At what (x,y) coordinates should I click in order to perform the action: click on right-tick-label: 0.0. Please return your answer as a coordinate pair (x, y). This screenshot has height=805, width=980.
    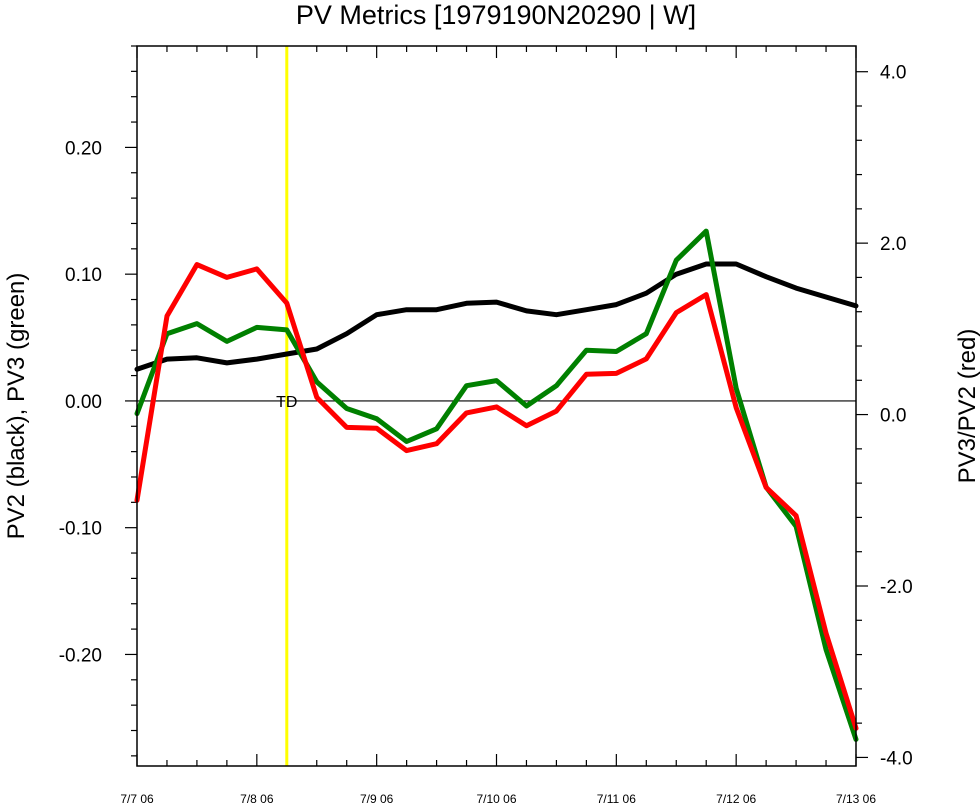
    Looking at the image, I should click on (893, 416).